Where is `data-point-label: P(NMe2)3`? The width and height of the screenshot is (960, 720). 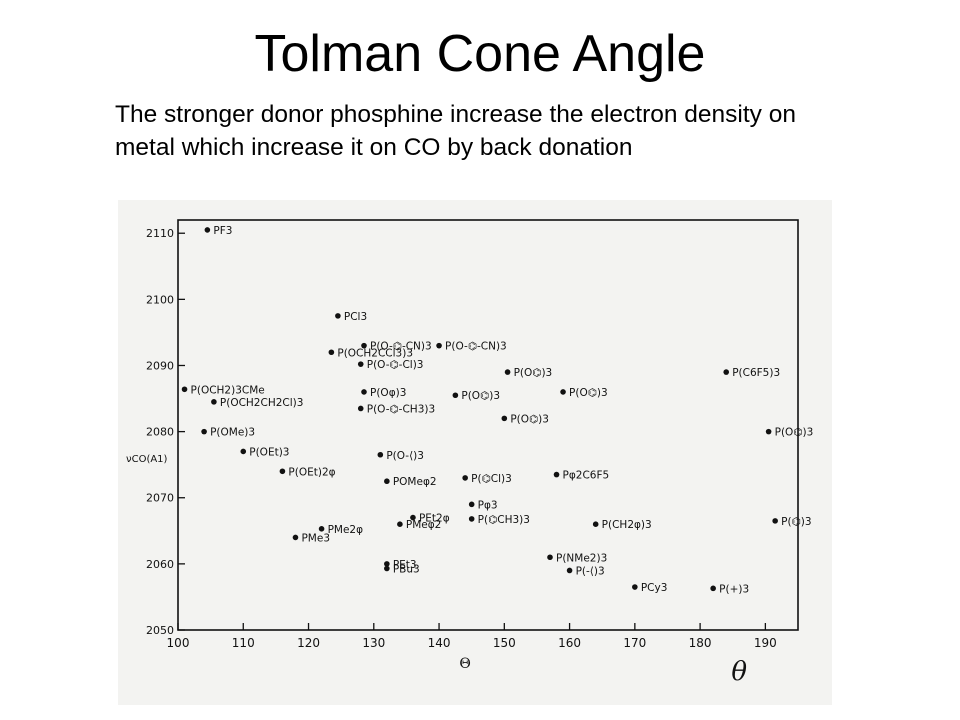
data-point-label: P(NMe2)3 is located at coordinates (581, 558).